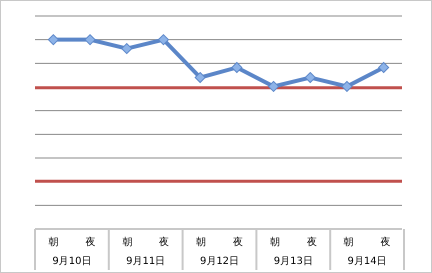  I want to click on text: 9月14日, so click(367, 261).